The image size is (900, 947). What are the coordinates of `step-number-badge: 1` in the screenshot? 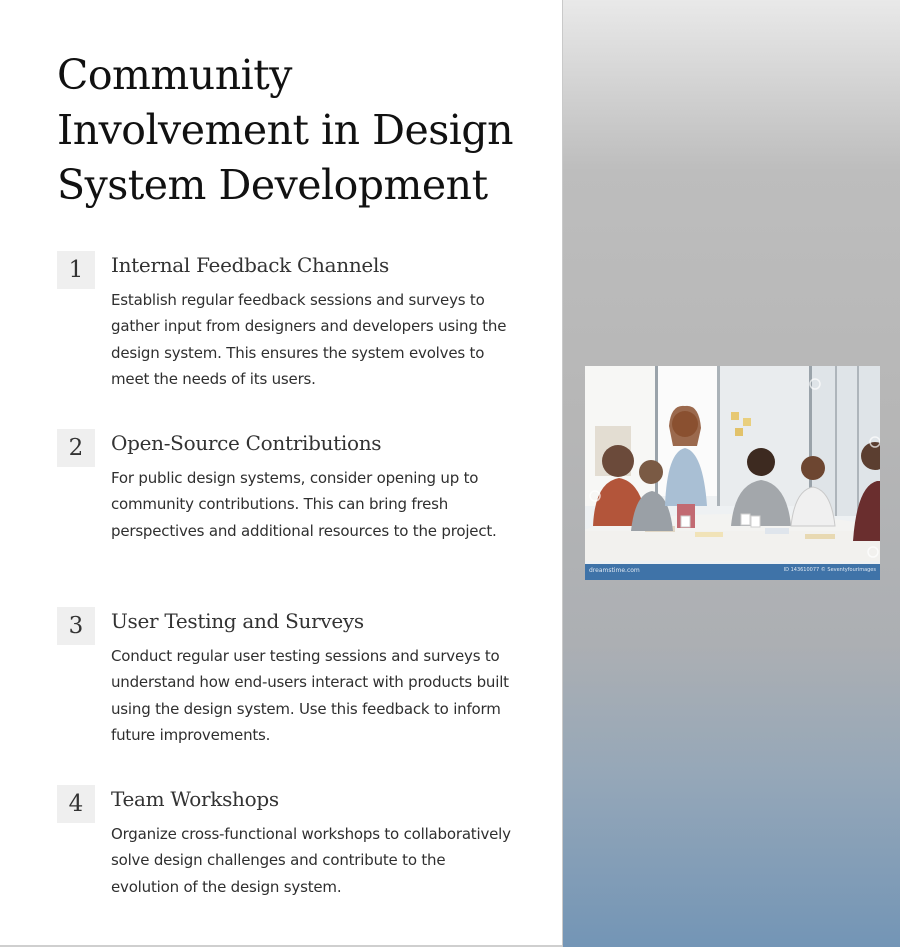 It's located at (76, 270).